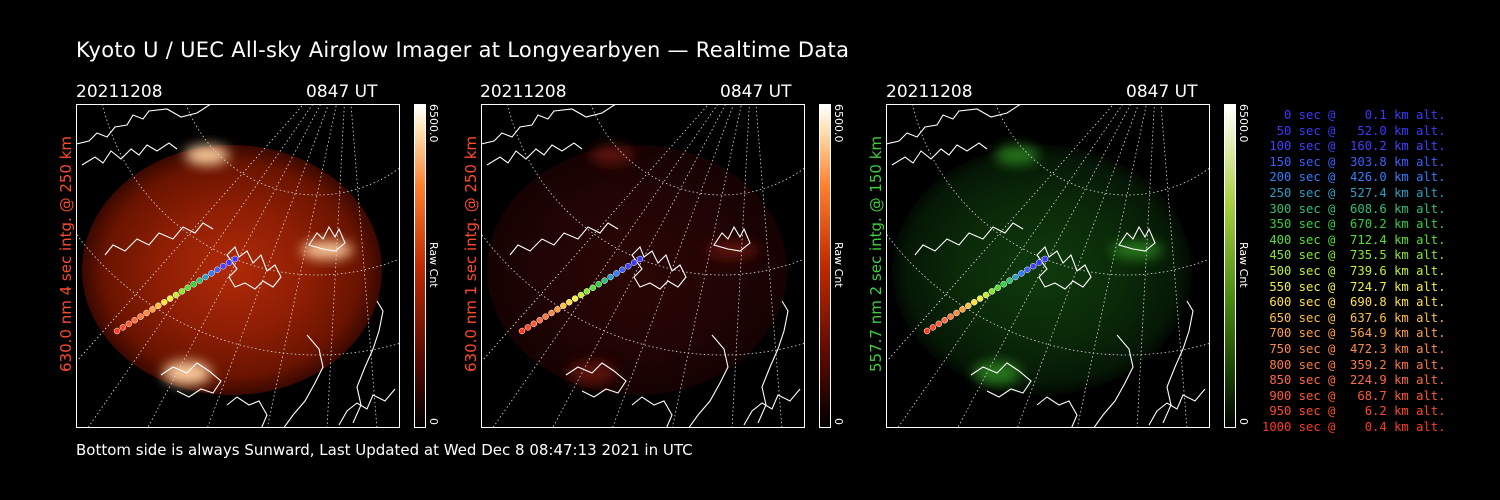 The height and width of the screenshot is (500, 1500). I want to click on allsky-map, so click(238, 266).